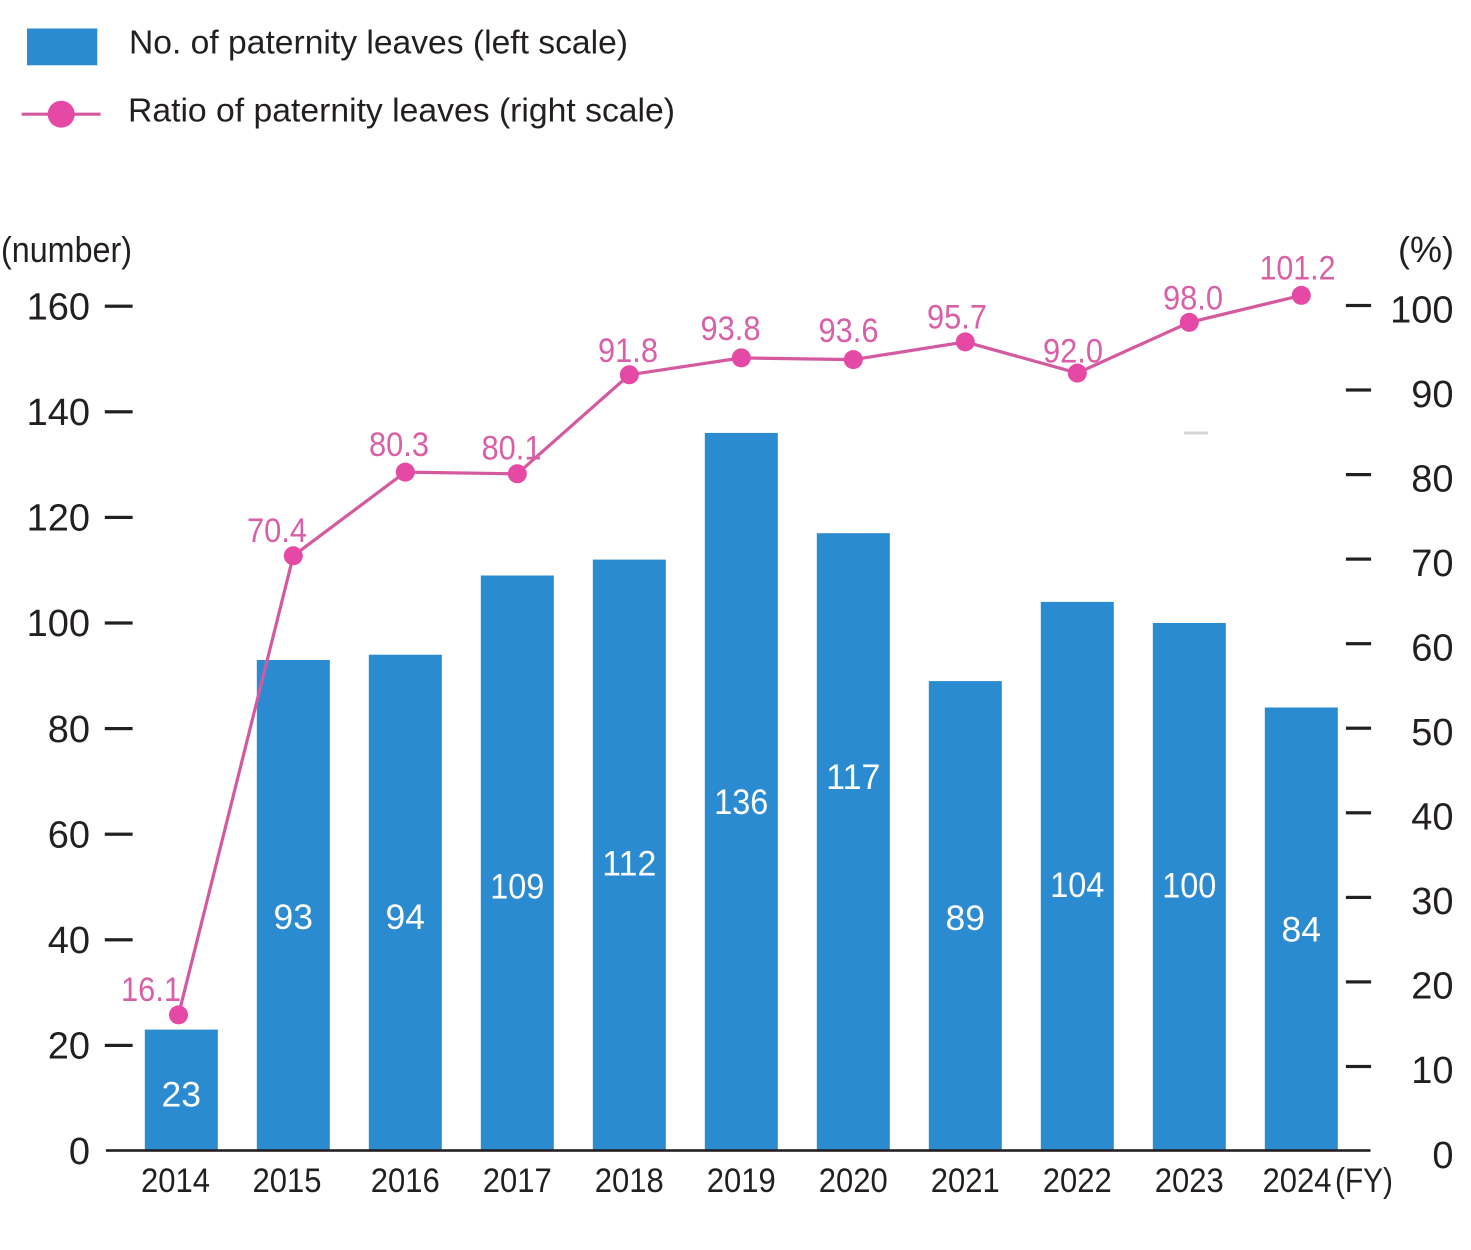 The width and height of the screenshot is (1471, 1250). What do you see at coordinates (58, 519) in the screenshot?
I see `svg-text: 120` at bounding box center [58, 519].